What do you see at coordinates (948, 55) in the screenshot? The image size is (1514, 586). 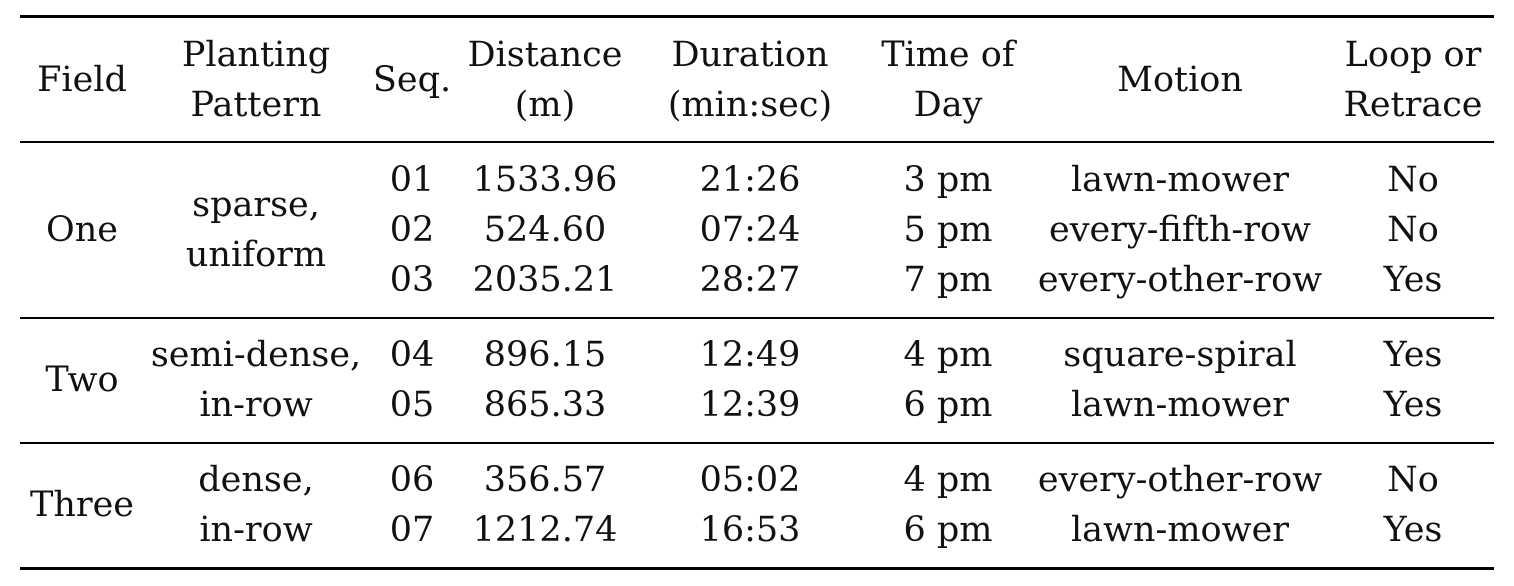 I see `header-time-line-1: Time of` at bounding box center [948, 55].